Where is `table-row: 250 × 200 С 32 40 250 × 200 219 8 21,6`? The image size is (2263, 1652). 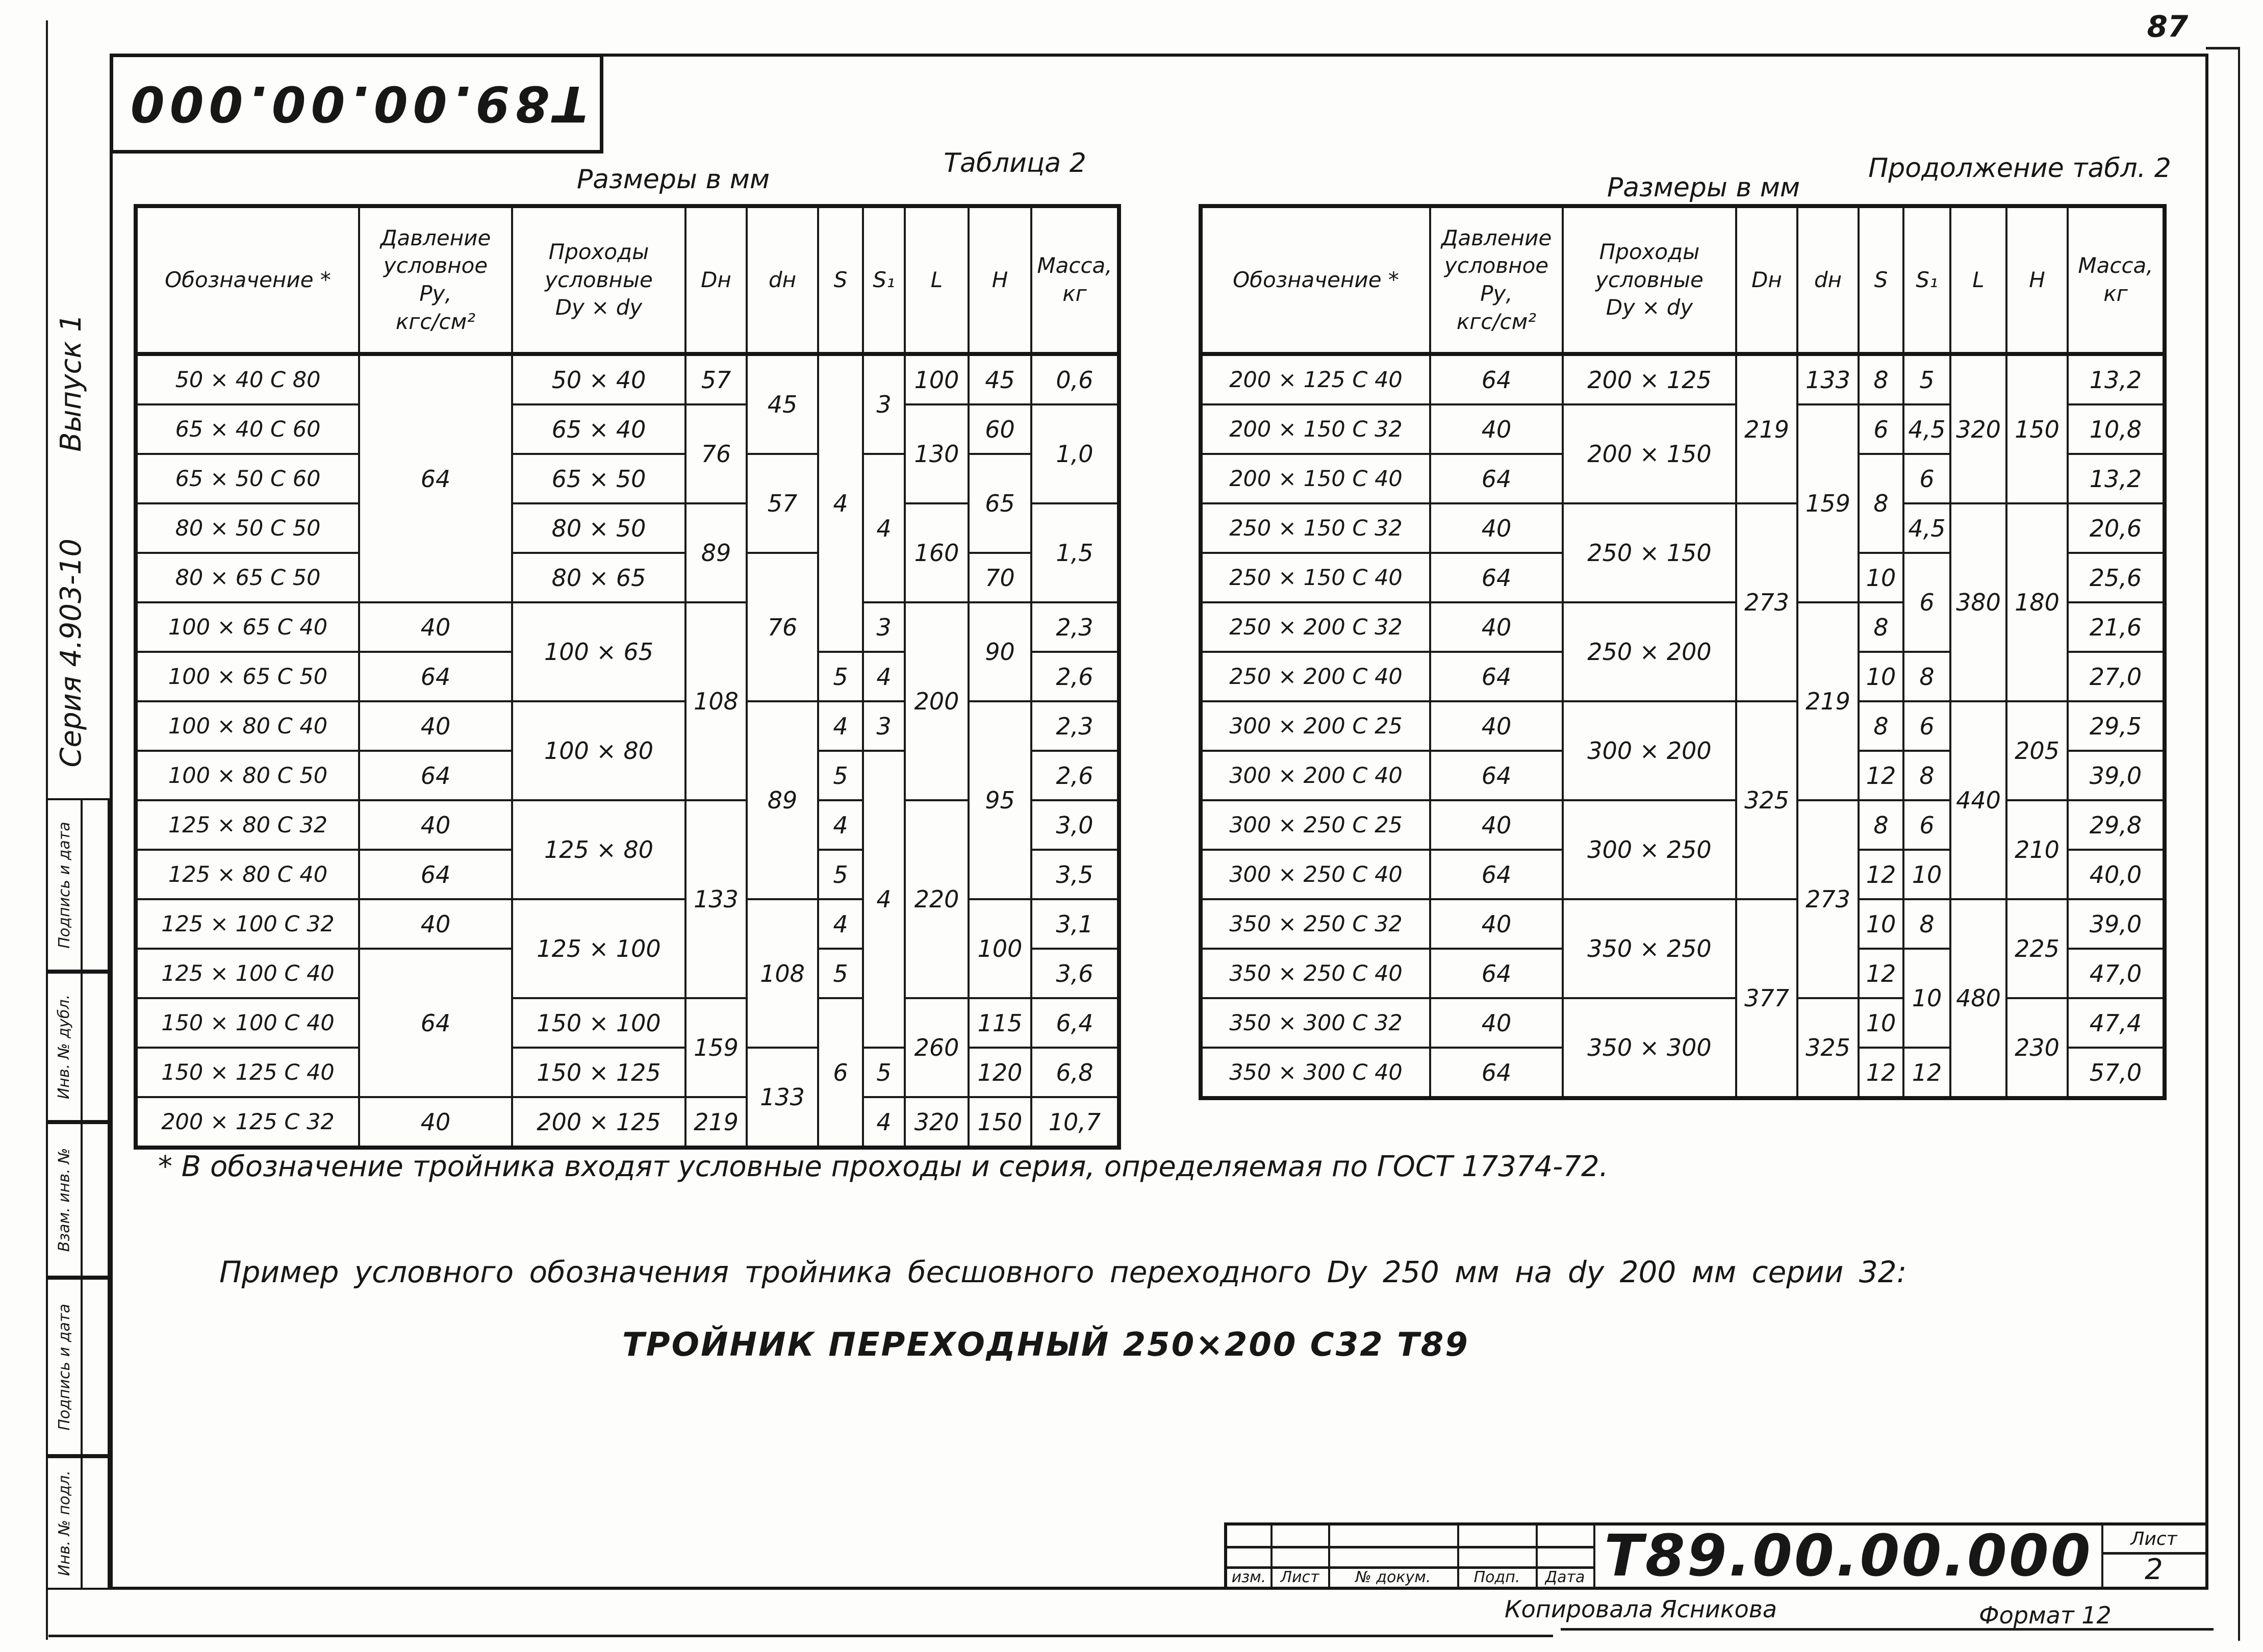
table-row: 250 × 200 С 32 40 250 × 200 219 8 21,6 is located at coordinates (1683, 701).